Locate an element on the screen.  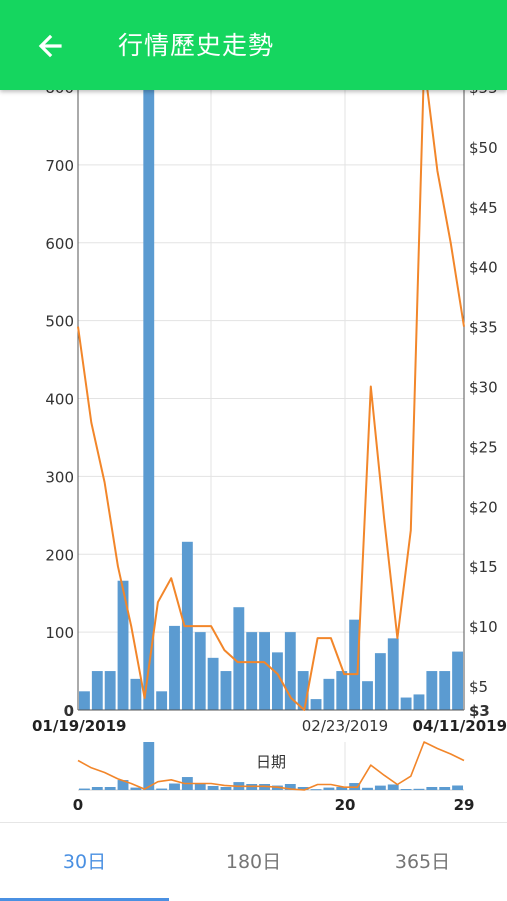
left-tick-label: 700 is located at coordinates (59, 166).